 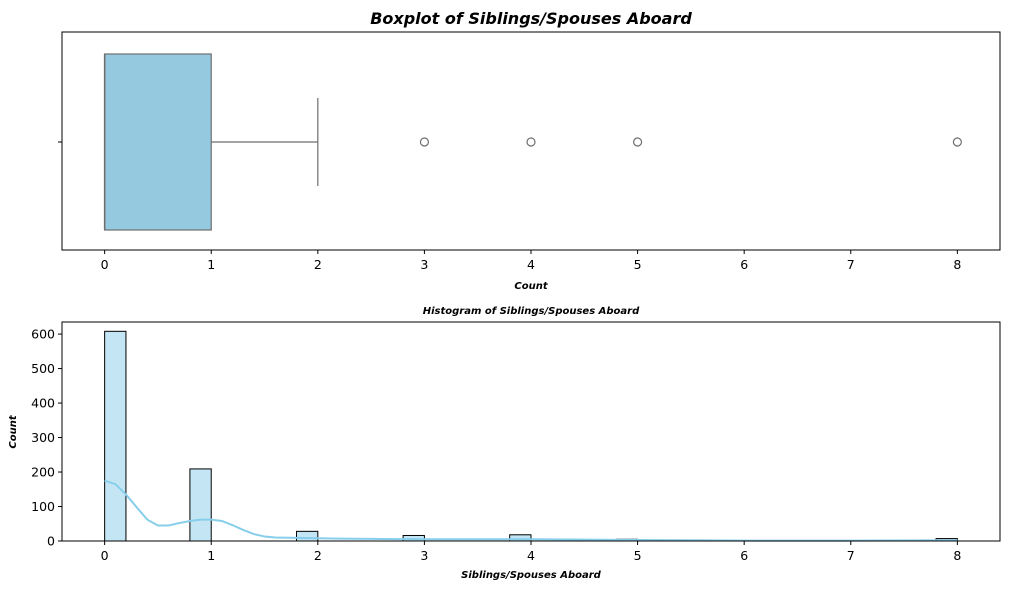 I want to click on histogram-y-tick-label: 600, so click(x=43, y=334).